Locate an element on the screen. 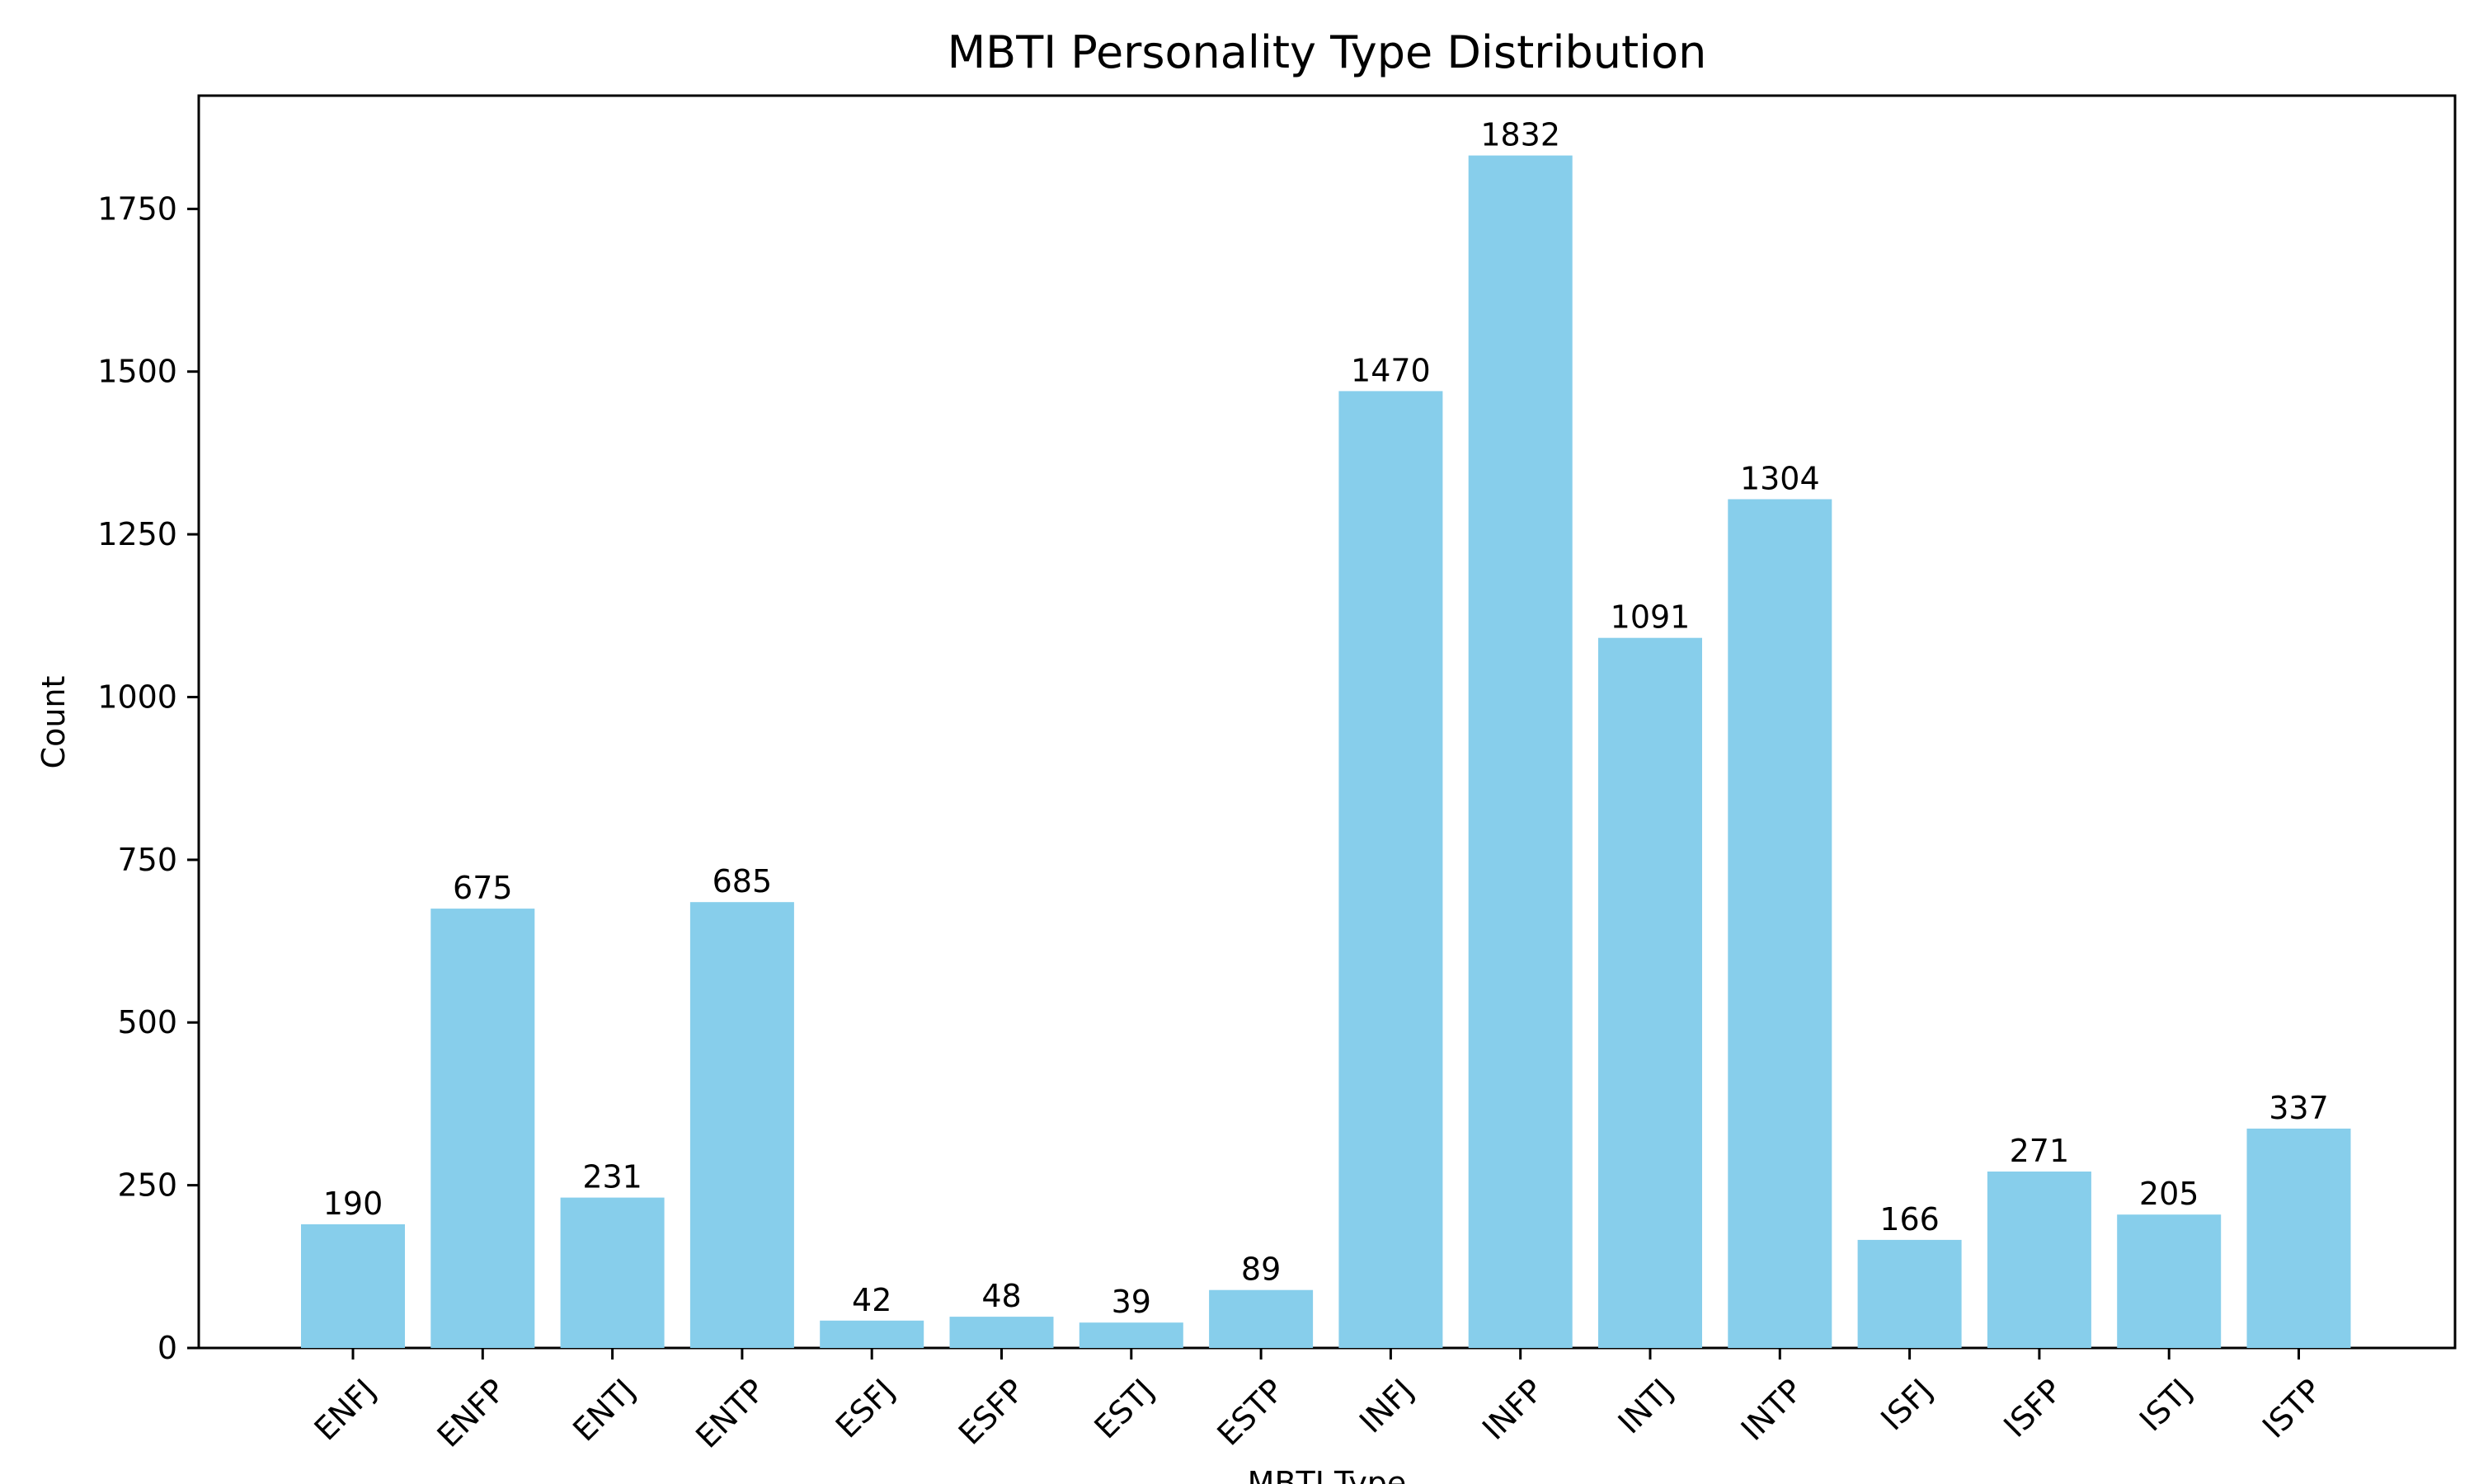 Image resolution: width=2474 pixels, height=1484 pixels. value-label-istp: 337 is located at coordinates (2299, 1108).